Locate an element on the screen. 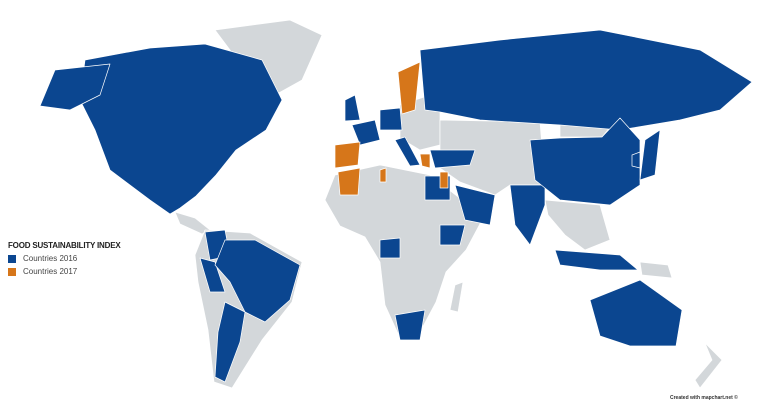  country-papua-new-guinea is located at coordinates (656, 270).